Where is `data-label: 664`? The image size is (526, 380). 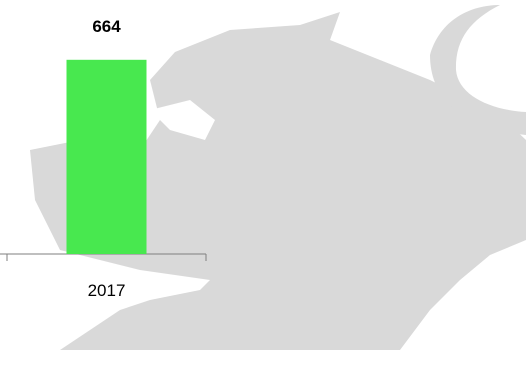 data-label: 664 is located at coordinates (106, 26).